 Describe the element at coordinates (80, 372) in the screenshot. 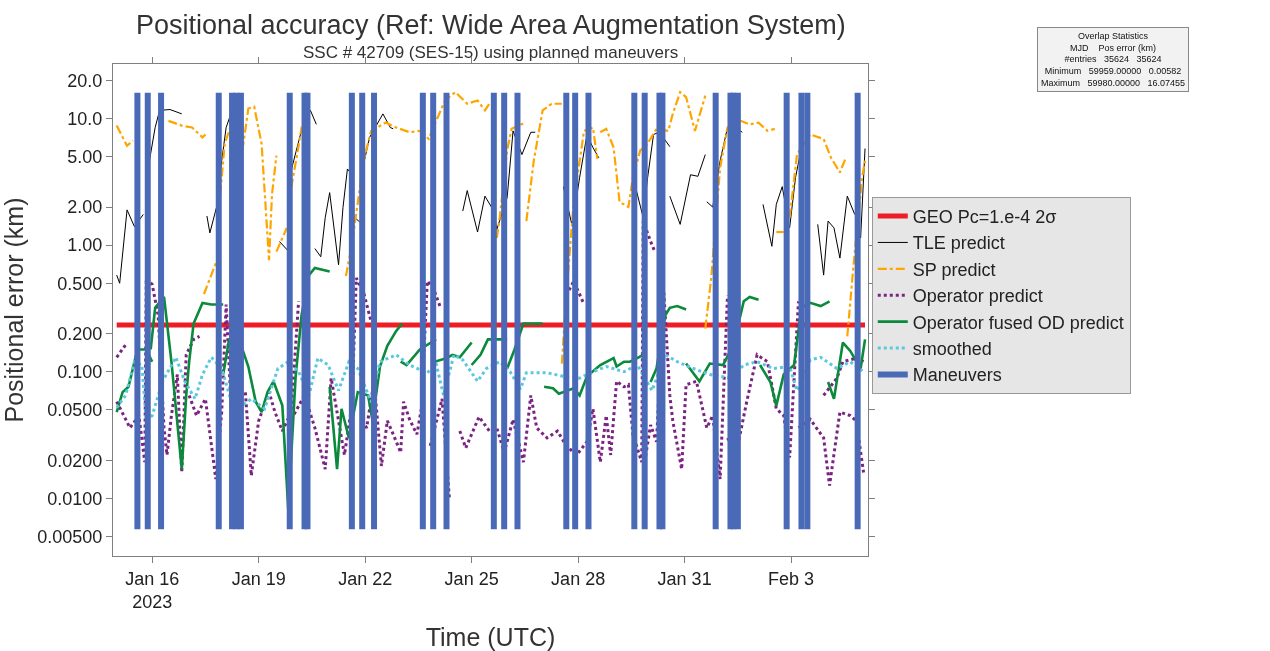

I see `y-tick-label: 0.100` at that location.